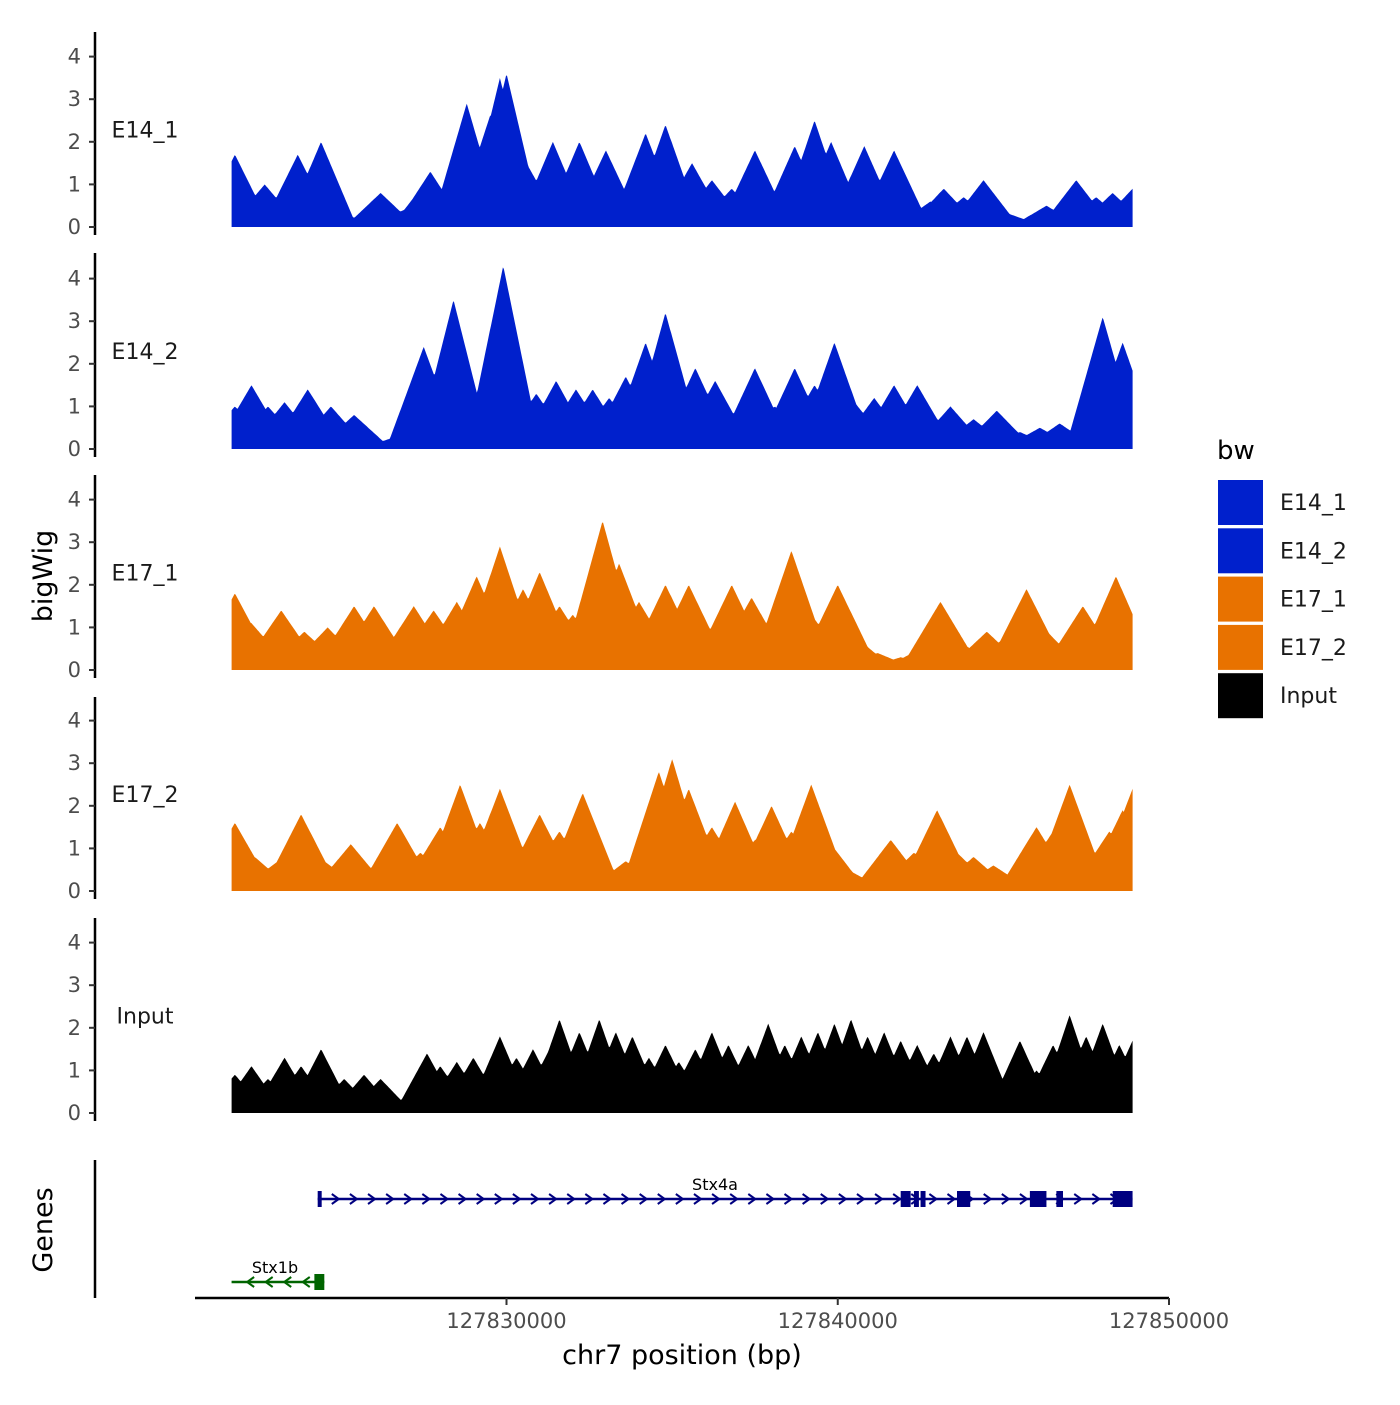  What do you see at coordinates (506, 1321) in the screenshot?
I see `x-tick-label: 127830000` at bounding box center [506, 1321].